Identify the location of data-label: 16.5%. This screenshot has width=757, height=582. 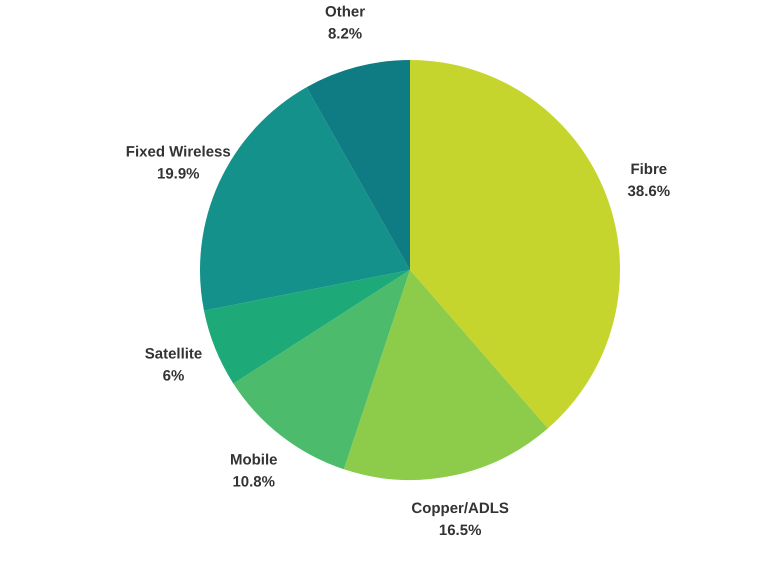
(460, 531).